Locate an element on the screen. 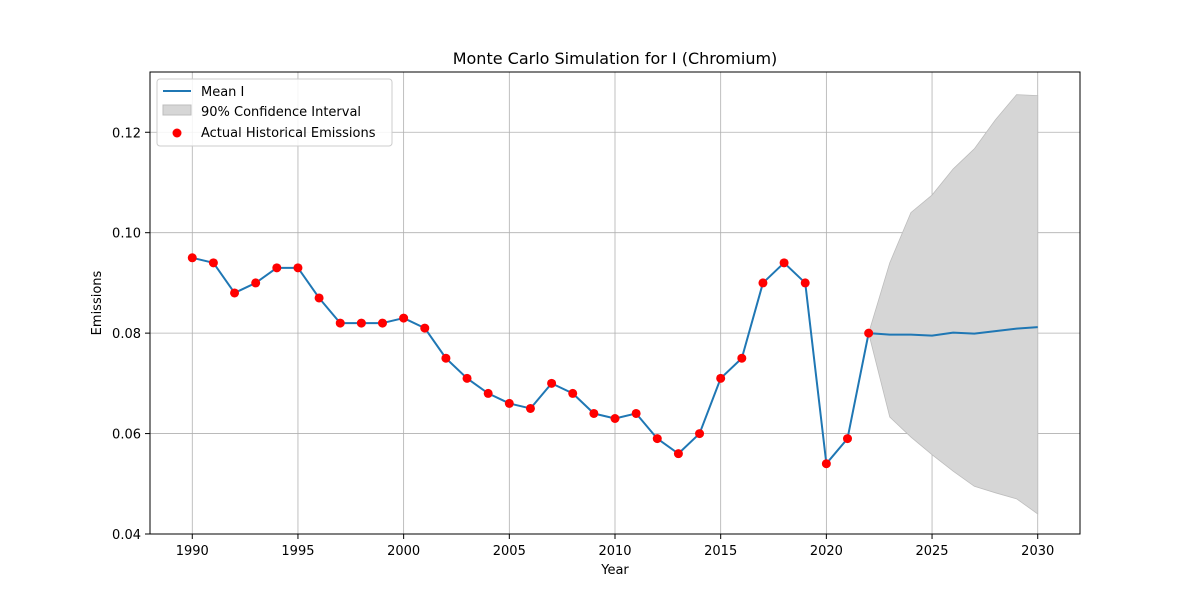 The image size is (1200, 600). legend-mean-label: Mean I is located at coordinates (222, 92).